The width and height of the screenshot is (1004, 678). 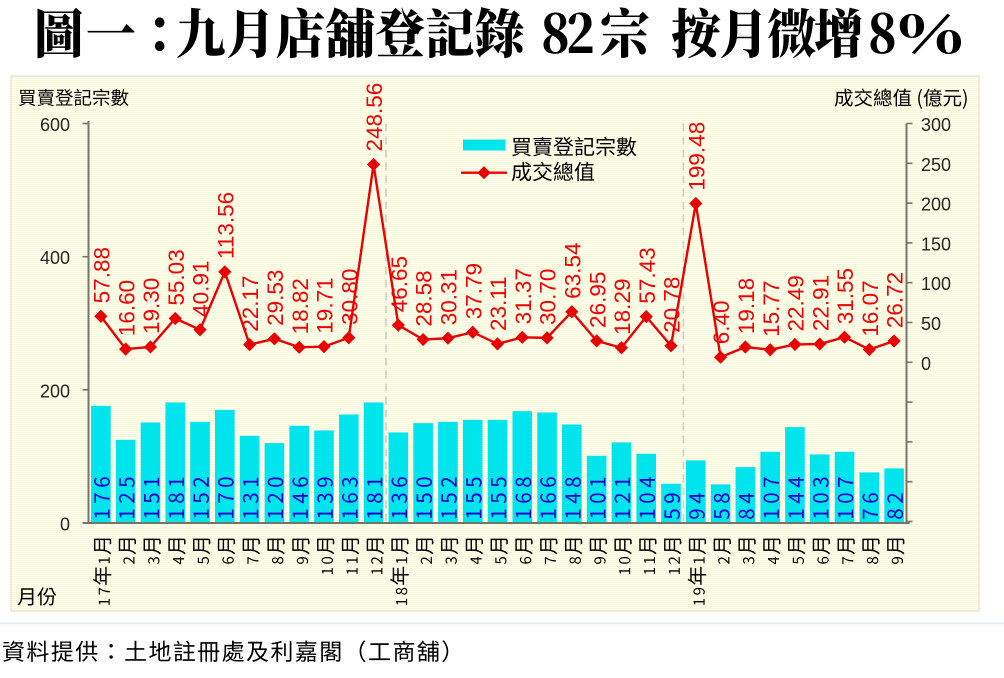 I want to click on svg-text: 30.70, so click(x=548, y=297).